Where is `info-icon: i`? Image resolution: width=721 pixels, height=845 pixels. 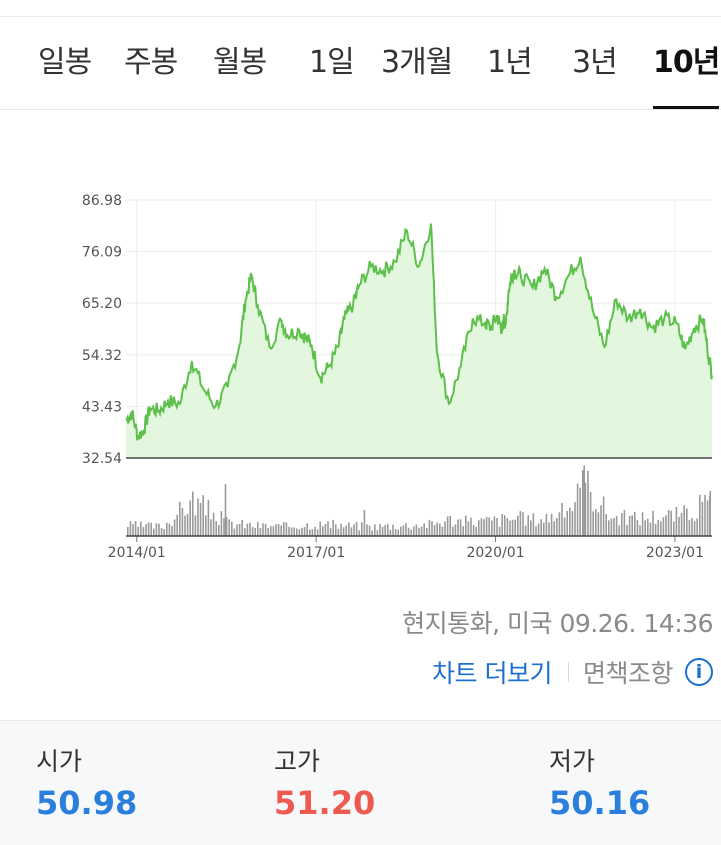 info-icon: i is located at coordinates (699, 672).